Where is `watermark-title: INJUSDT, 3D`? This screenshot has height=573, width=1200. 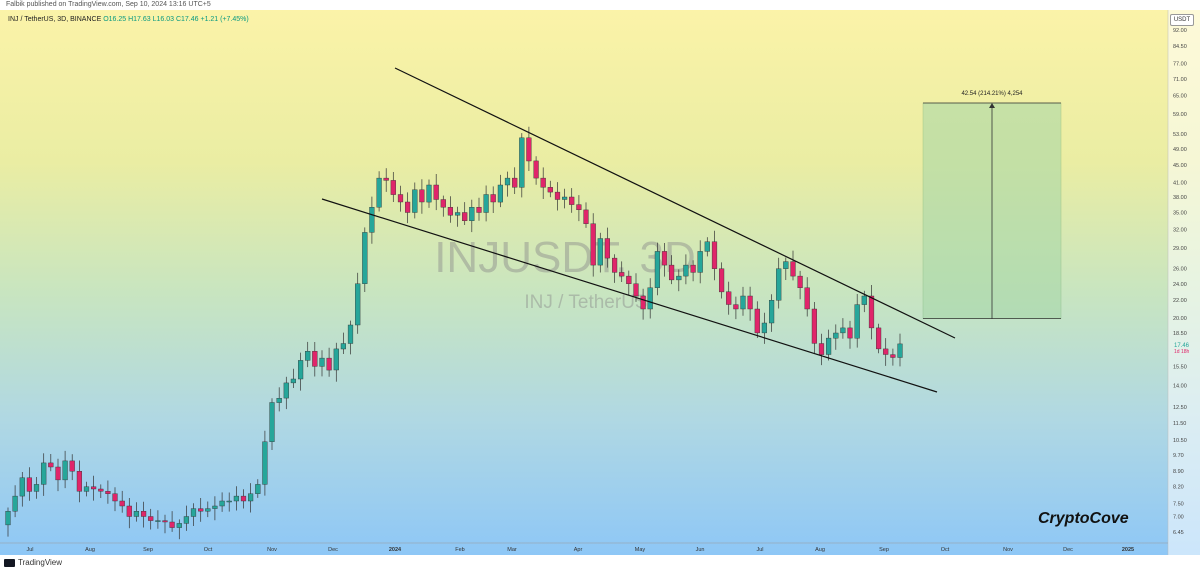 watermark-title: INJUSDT, 3D is located at coordinates (565, 257).